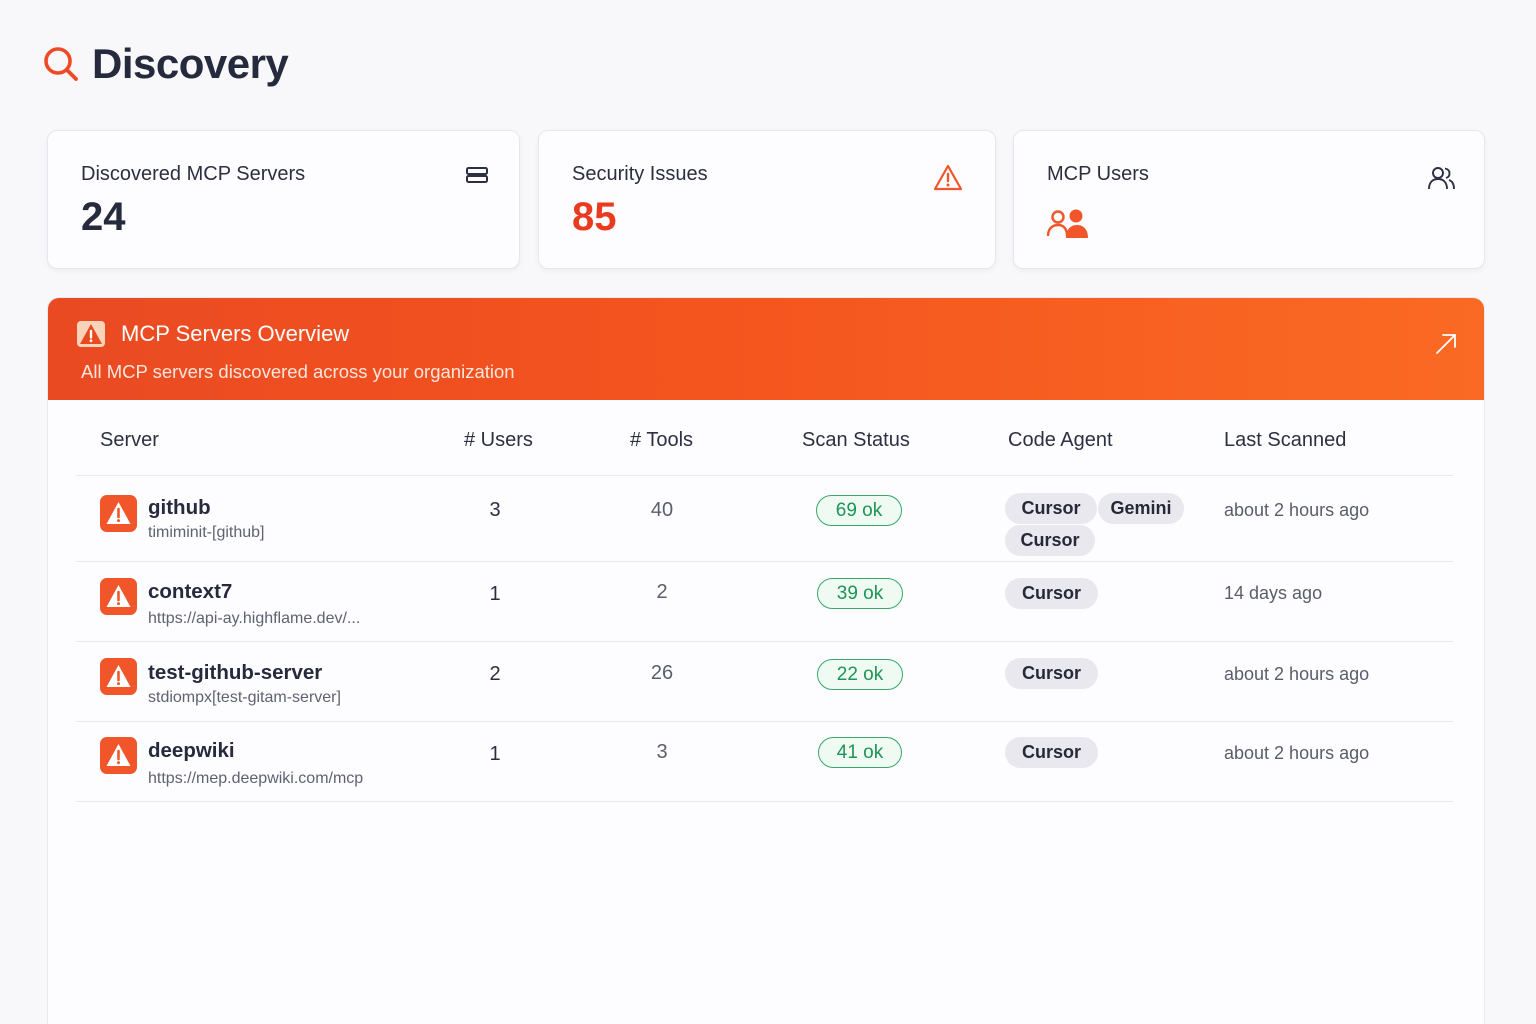 This screenshot has width=1536, height=1024. Describe the element at coordinates (767, 199) in the screenshot. I see `security-issues-card: Security Issues 85` at that location.